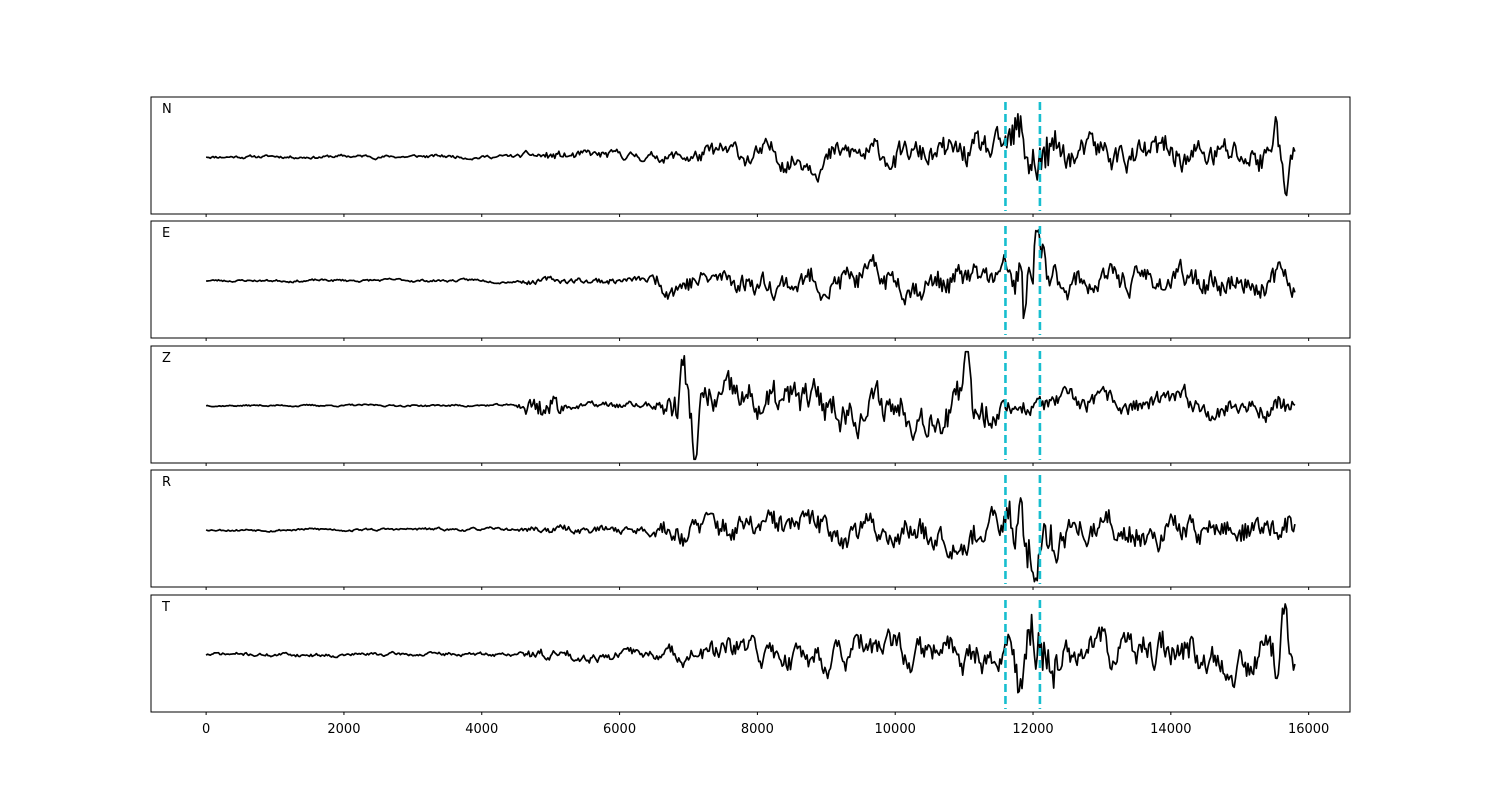 This screenshot has width=1500, height=800. Describe the element at coordinates (166, 233) in the screenshot. I see `panel-label: E` at that location.